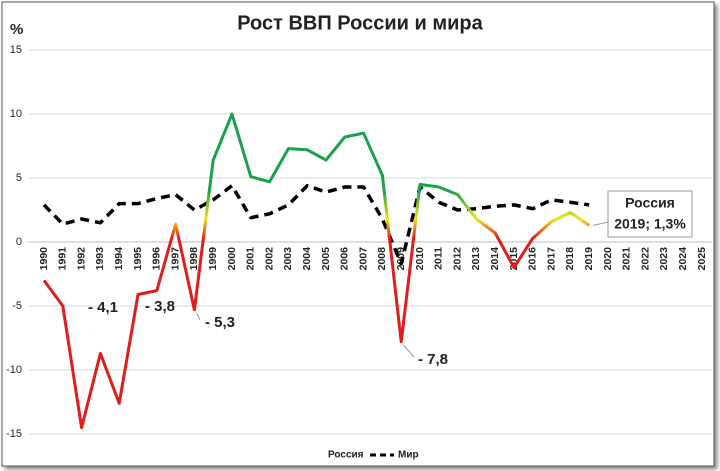 The height and width of the screenshot is (471, 720). I want to click on x-tick-label: 2013, so click(476, 259).